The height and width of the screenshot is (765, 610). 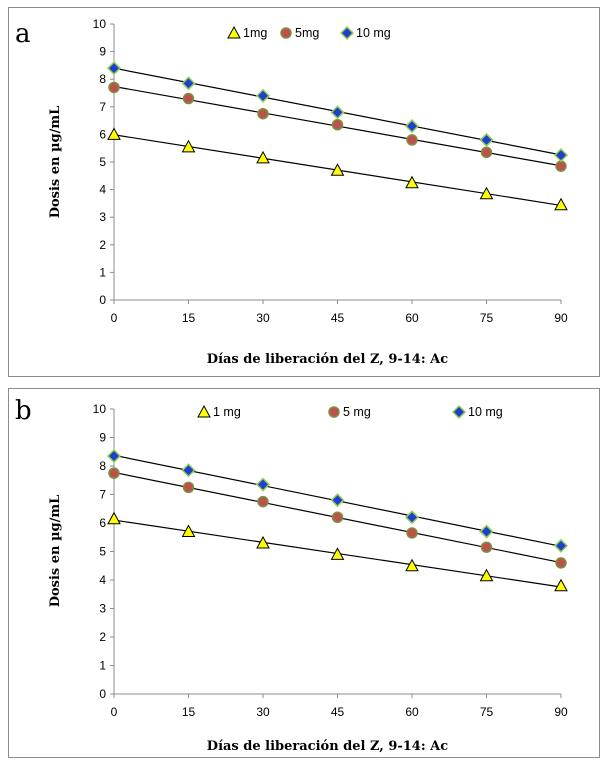 I want to click on legend-label-1mg: 1mg, so click(x=255, y=33).